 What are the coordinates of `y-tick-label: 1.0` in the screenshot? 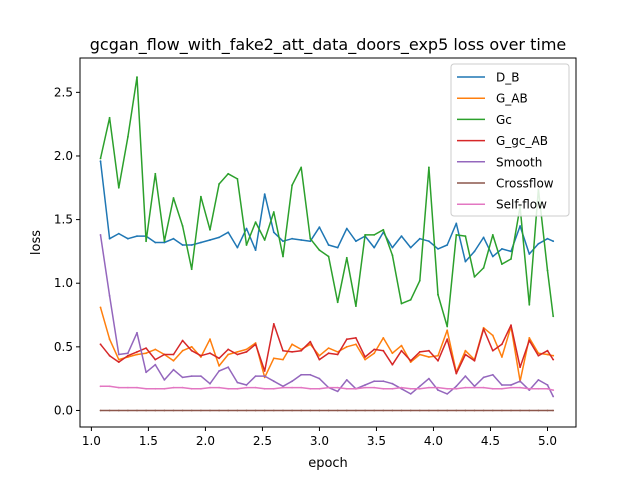 It's located at (63, 283).